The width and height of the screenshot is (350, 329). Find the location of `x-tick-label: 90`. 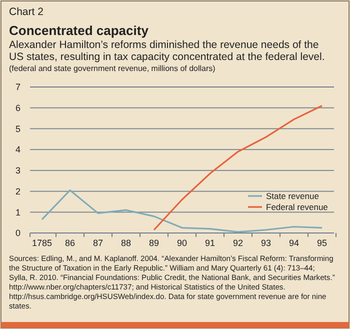

x-tick-label: 90 is located at coordinates (182, 243).